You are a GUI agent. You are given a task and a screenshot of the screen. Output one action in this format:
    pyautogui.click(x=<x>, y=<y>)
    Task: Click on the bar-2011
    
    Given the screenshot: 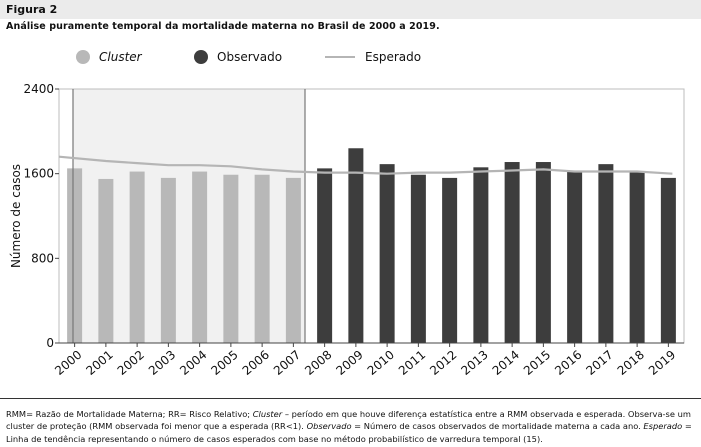 What is the action you would take?
    pyautogui.click(x=418, y=258)
    